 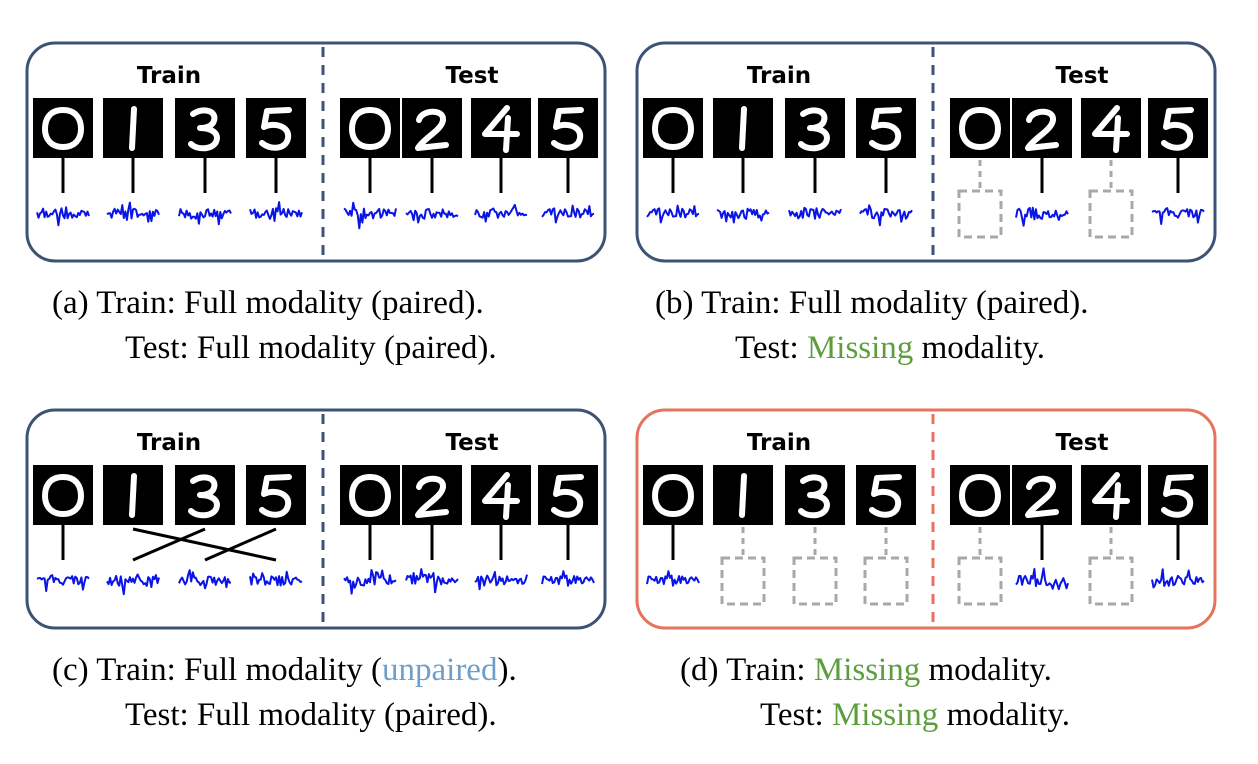 What do you see at coordinates (506, 670) in the screenshot?
I see `caption-text: ).` at bounding box center [506, 670].